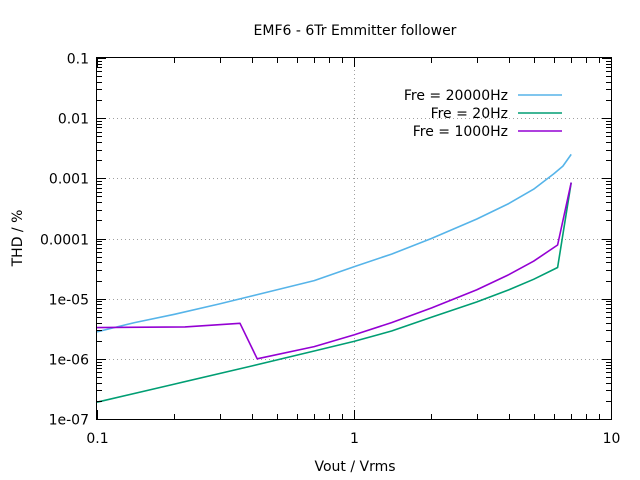 The image size is (640, 480). What do you see at coordinates (612, 439) in the screenshot?
I see `x-tick-label: 10` at bounding box center [612, 439].